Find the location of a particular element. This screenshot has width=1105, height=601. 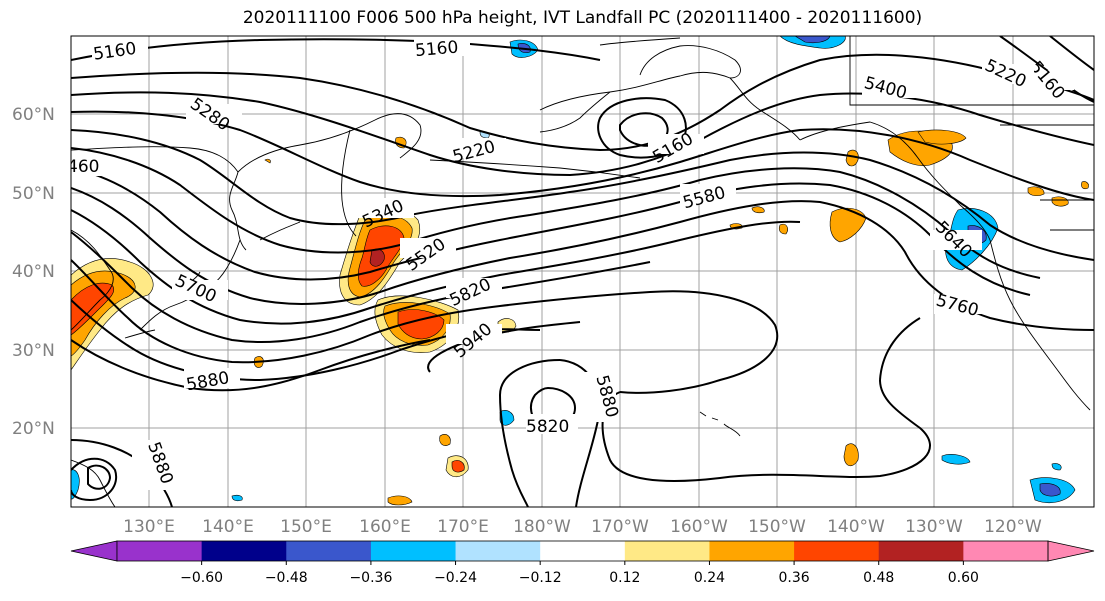

lon-label: 160°E is located at coordinates (385, 527).